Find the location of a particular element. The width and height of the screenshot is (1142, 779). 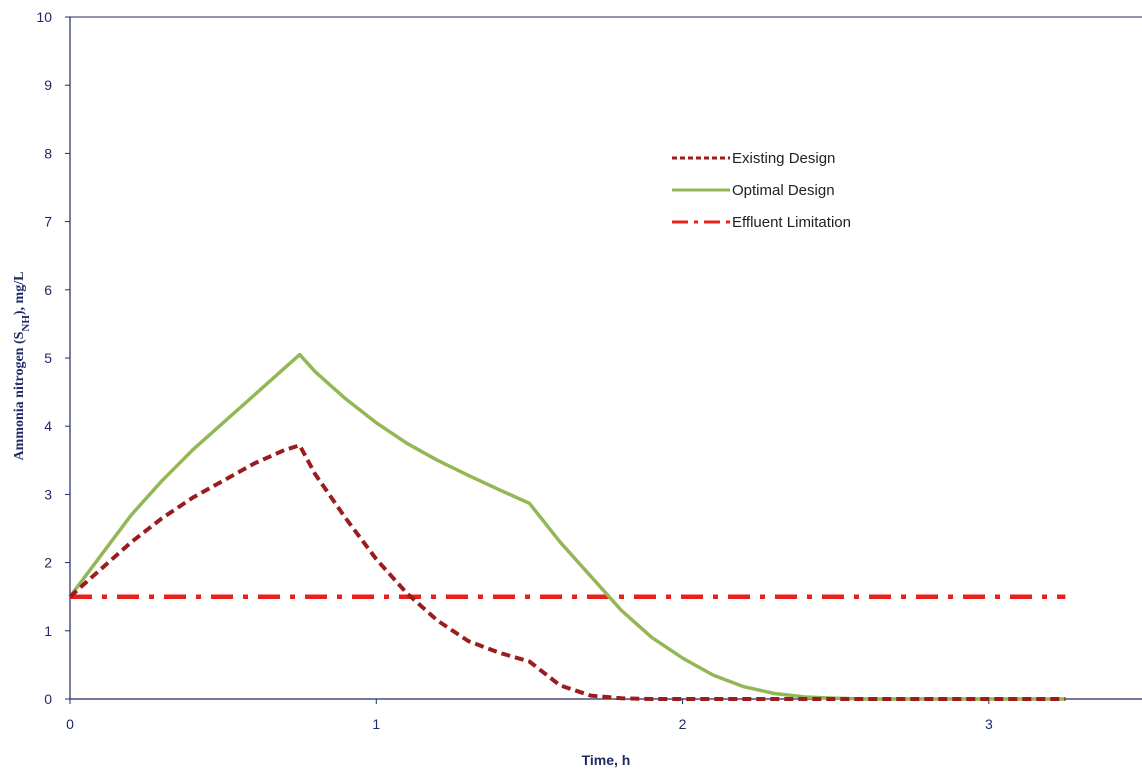

y-tick-label: 9 is located at coordinates (48, 85).